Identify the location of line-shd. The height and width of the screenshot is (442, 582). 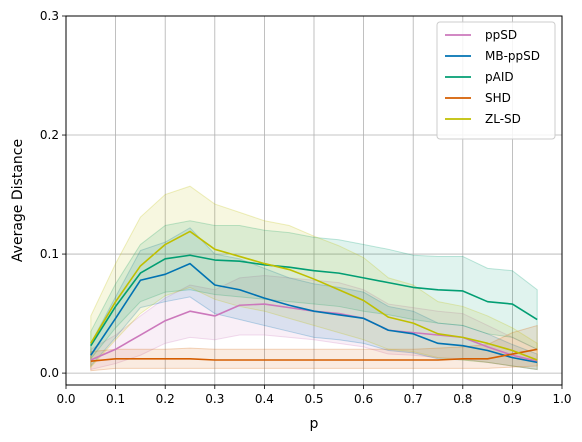
(314, 355).